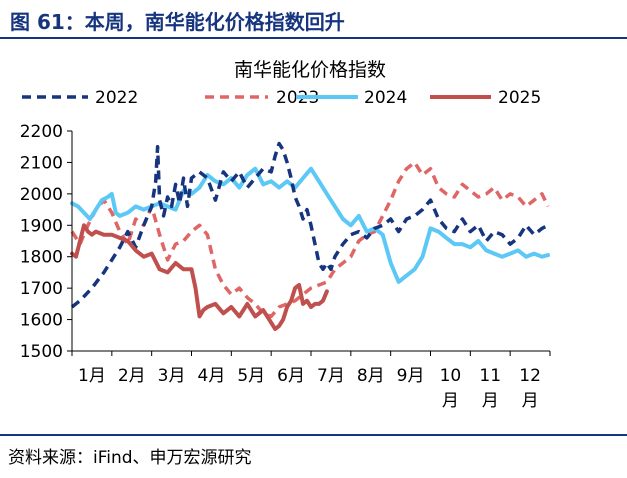 The height and width of the screenshot is (478, 627). What do you see at coordinates (130, 458) in the screenshot?
I see `source-note: 资料来源：iFind、申万宏源研究` at bounding box center [130, 458].